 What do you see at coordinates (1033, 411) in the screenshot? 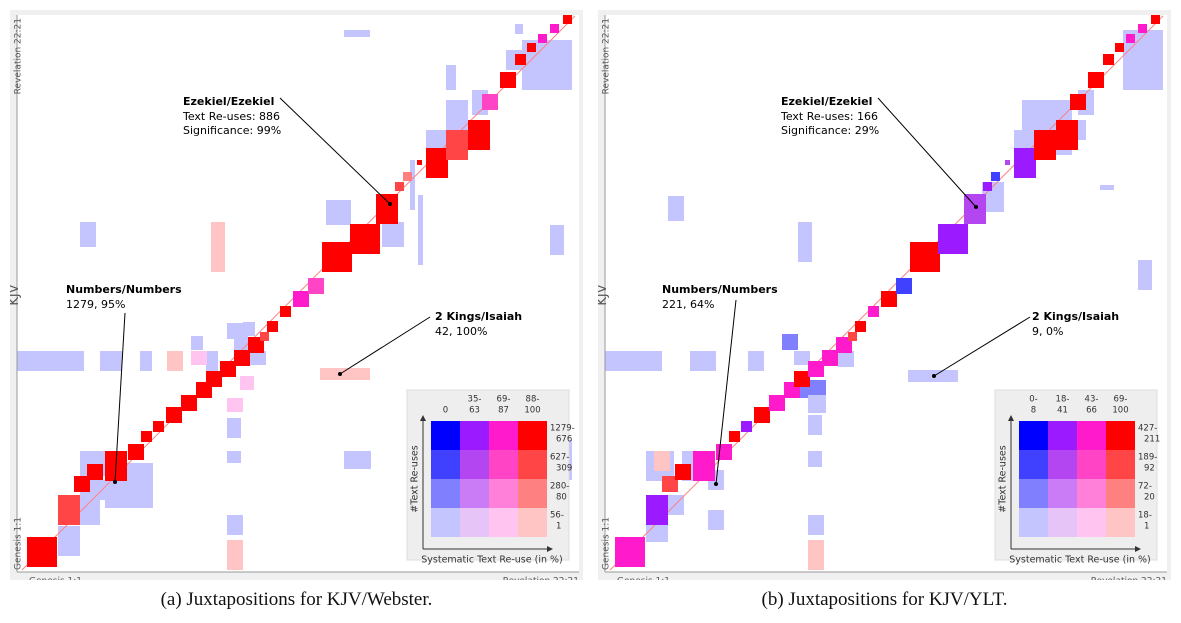
I see `legend-column-label: 8` at bounding box center [1033, 411].